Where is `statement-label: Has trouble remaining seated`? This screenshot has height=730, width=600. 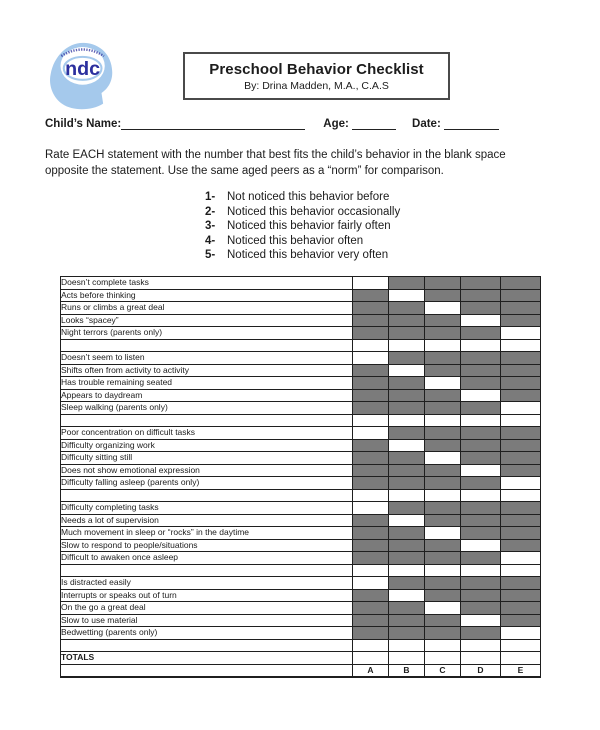
statement-label: Has trouble remaining seated is located at coordinates (206, 383).